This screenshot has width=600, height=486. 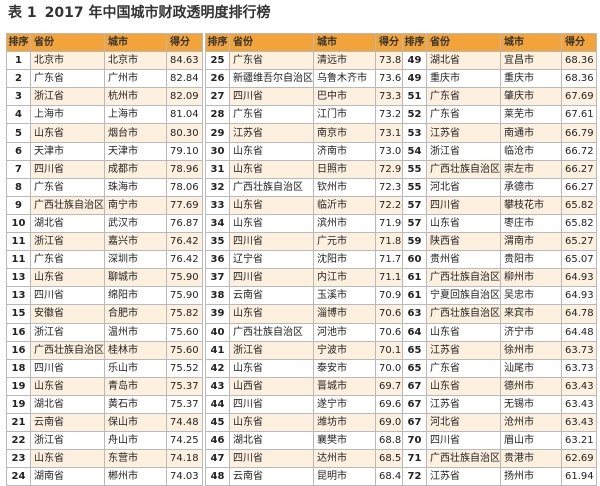 What do you see at coordinates (184, 296) in the screenshot?
I see `score-cell: 75.90` at bounding box center [184, 296].